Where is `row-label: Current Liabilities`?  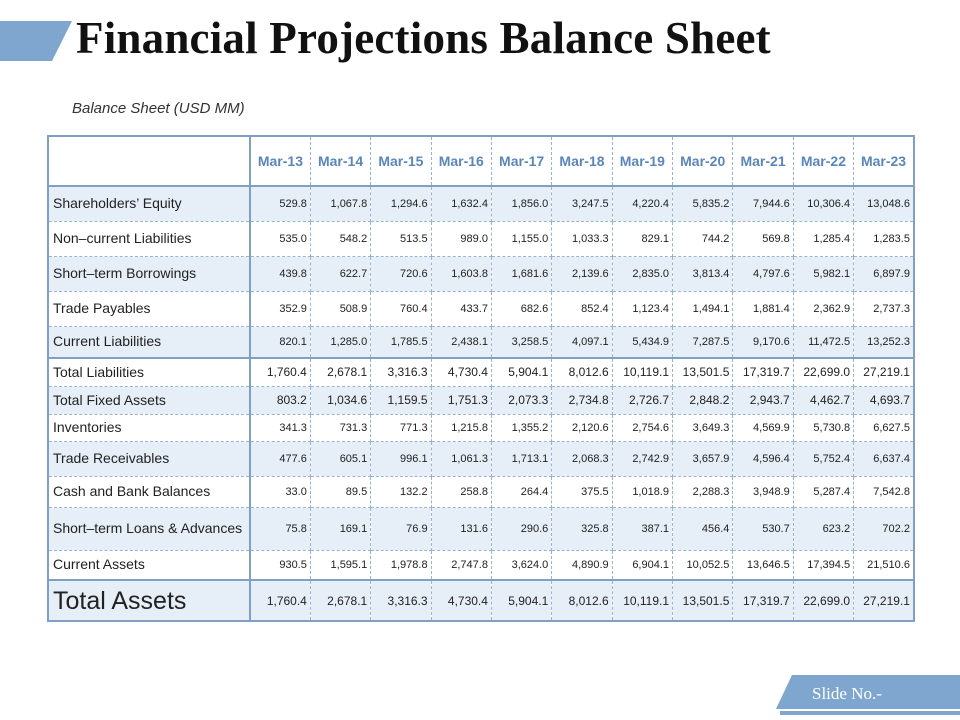 row-label: Current Liabilities is located at coordinates (149, 342).